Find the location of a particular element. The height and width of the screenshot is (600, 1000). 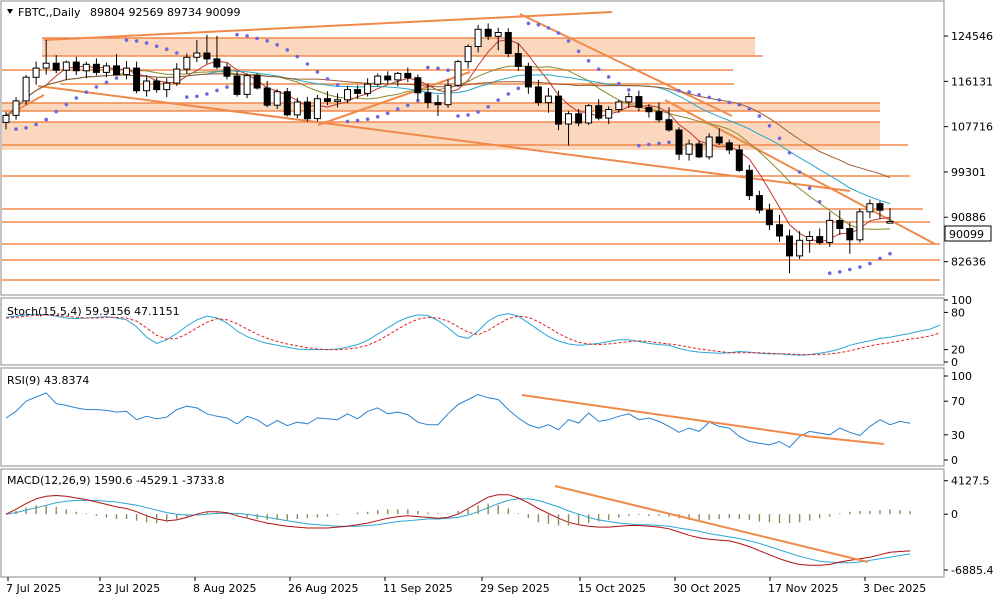

indicator-tick-label: 80 is located at coordinates (958, 312).